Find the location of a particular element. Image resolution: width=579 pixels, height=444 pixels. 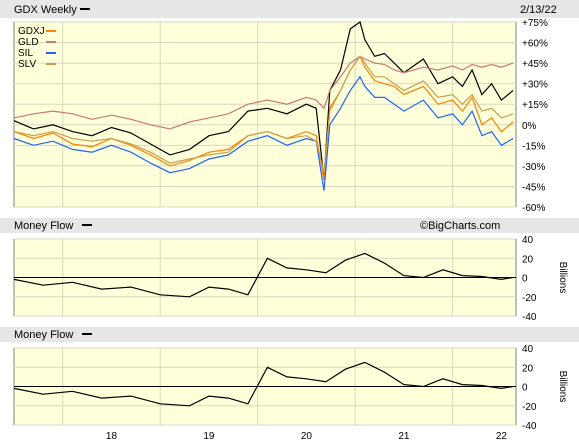

y-tick-label: -30% is located at coordinates (533, 167).